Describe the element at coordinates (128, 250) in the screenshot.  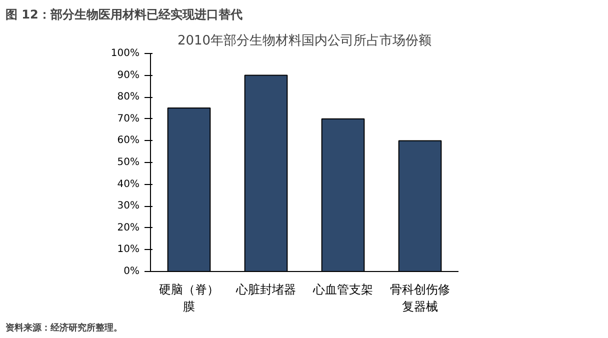
I see `y-tick-label: 10%` at that location.